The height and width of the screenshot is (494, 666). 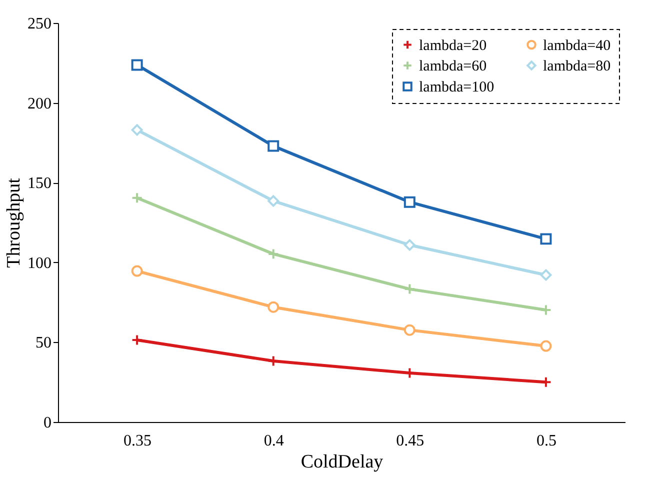 I want to click on y-axis-title: Throughput, so click(x=14, y=222).